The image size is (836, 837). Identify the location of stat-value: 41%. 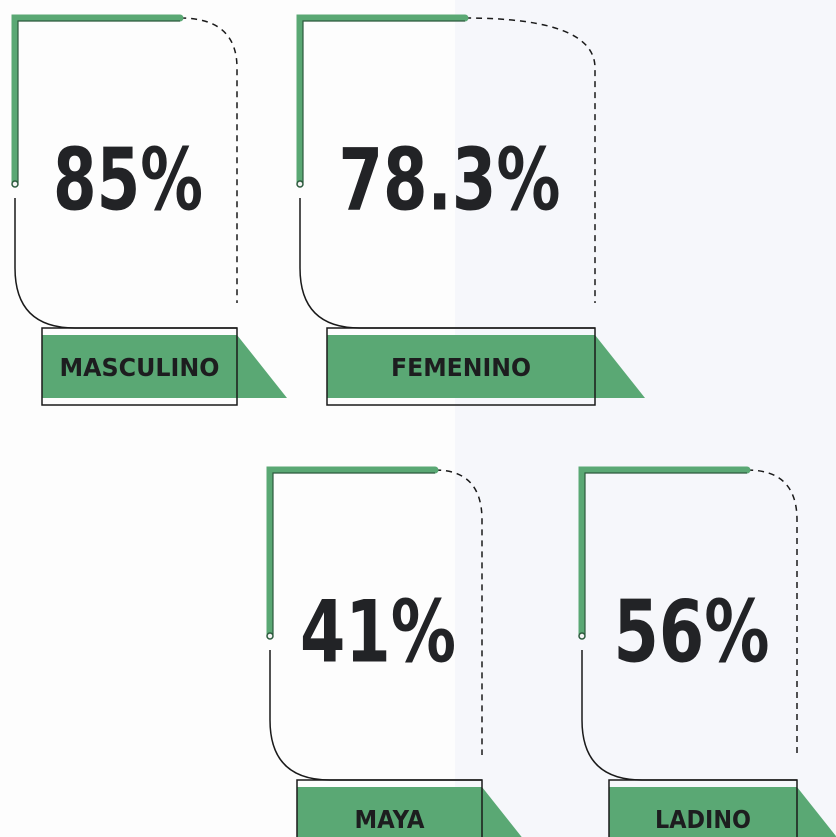
(378, 632).